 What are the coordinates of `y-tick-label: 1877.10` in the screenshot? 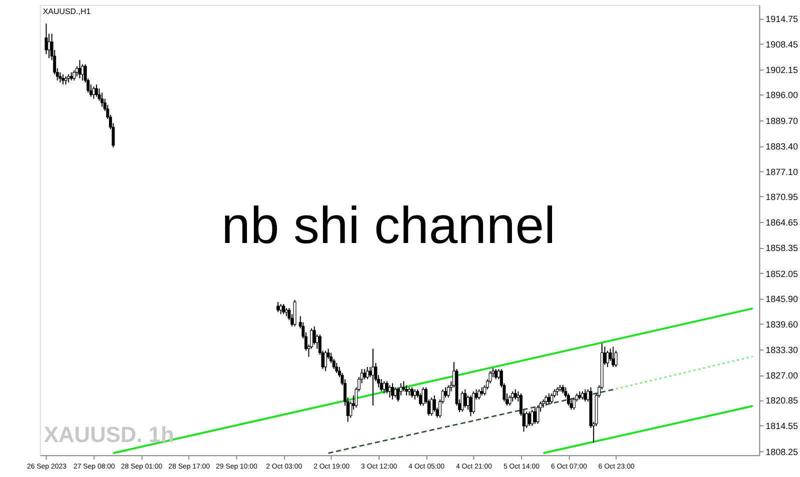 It's located at (782, 171).